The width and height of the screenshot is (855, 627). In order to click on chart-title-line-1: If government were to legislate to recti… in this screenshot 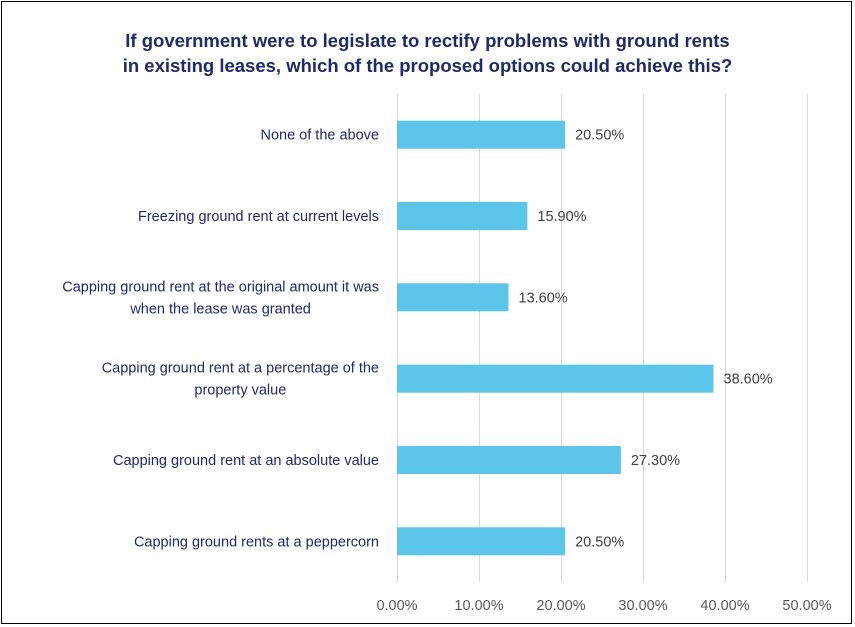, I will do `click(427, 40)`.